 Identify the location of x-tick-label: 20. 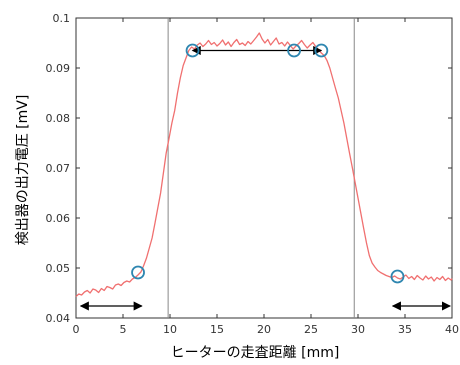
(264, 329).